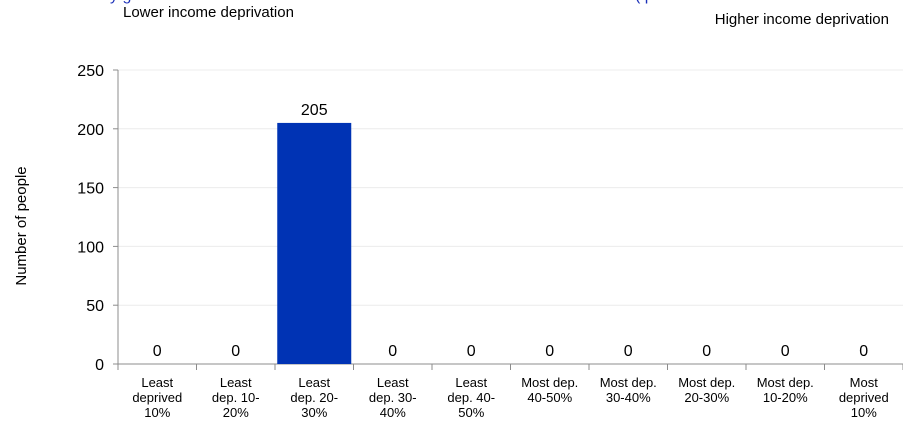  Describe the element at coordinates (157, 397) in the screenshot. I see `x-category-label: Least deprived 10%` at that location.